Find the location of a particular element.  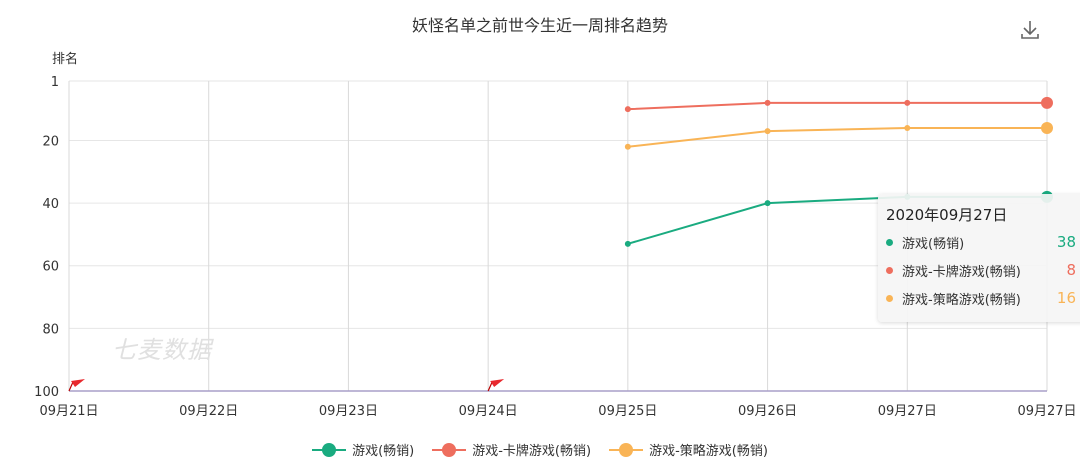

tooltip-row: 游戏-策略游戏(畅销) 16 is located at coordinates (981, 298).